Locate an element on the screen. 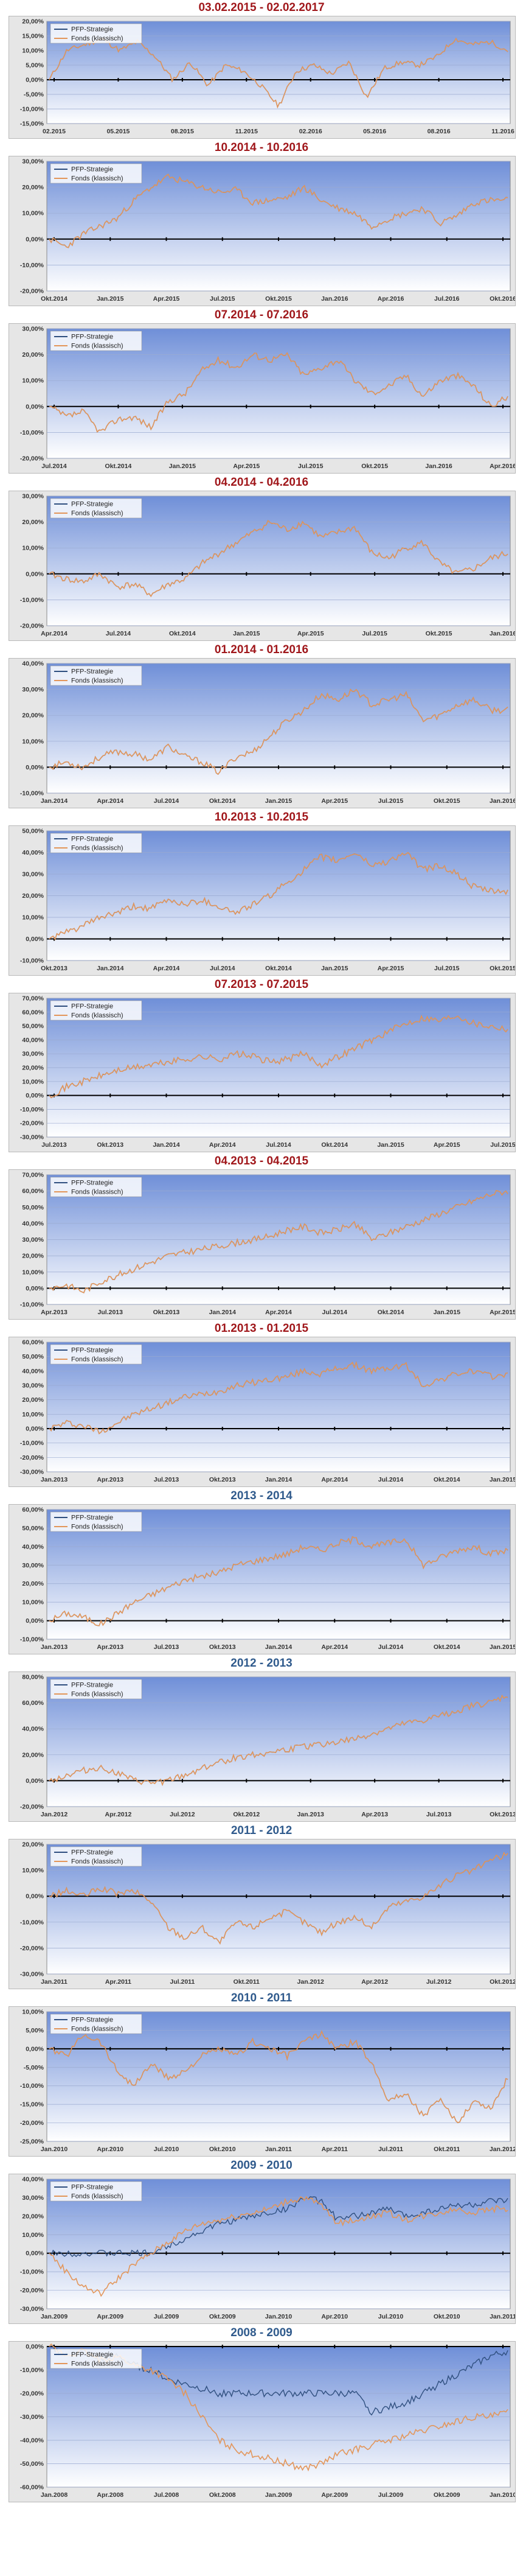 The image size is (523, 2576). x-tick-label: Jul.2012 is located at coordinates (183, 1815).